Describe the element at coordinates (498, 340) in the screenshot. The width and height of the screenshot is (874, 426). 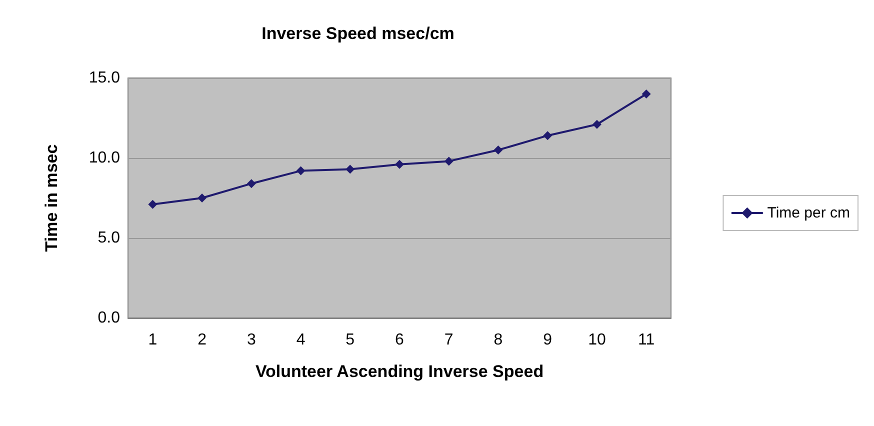
I see `x-tick-label: 8` at that location.